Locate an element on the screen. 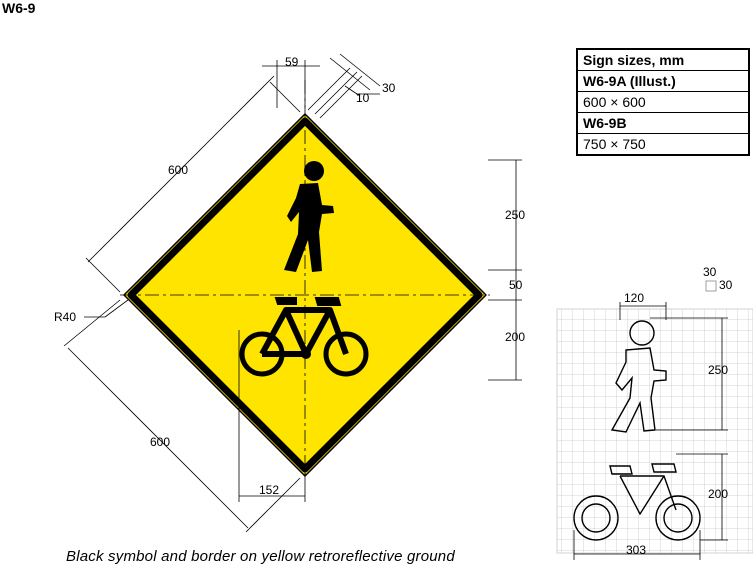  size-value-b: 750 × 750 is located at coordinates (614, 144).